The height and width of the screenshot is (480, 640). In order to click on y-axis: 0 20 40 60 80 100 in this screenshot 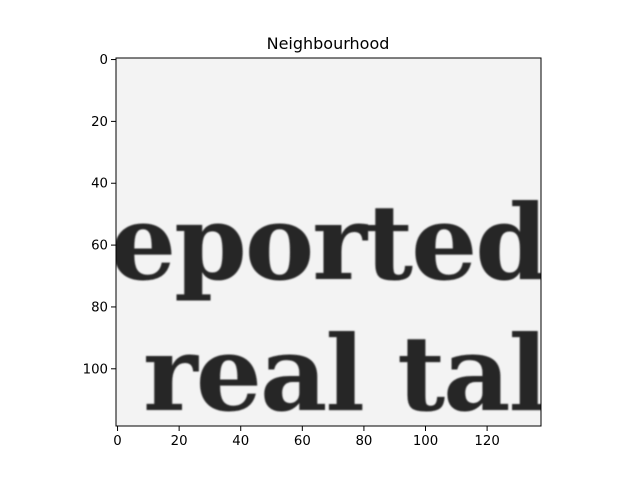, I will do `click(99, 215)`.